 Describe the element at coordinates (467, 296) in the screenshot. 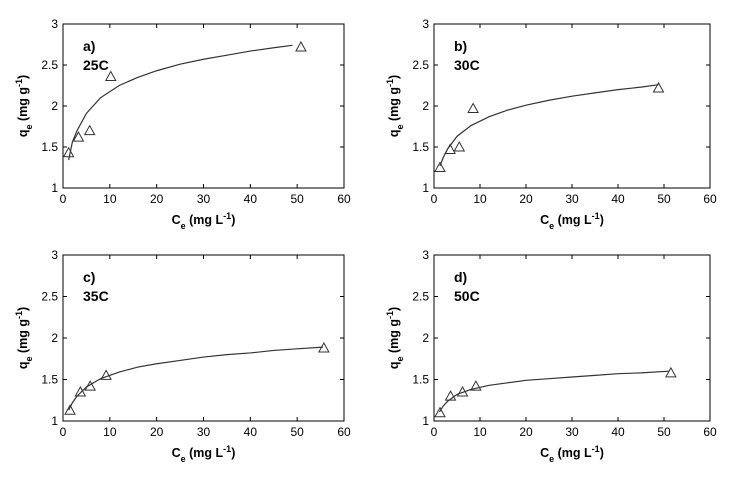

I see `temperature-label: 50C` at that location.